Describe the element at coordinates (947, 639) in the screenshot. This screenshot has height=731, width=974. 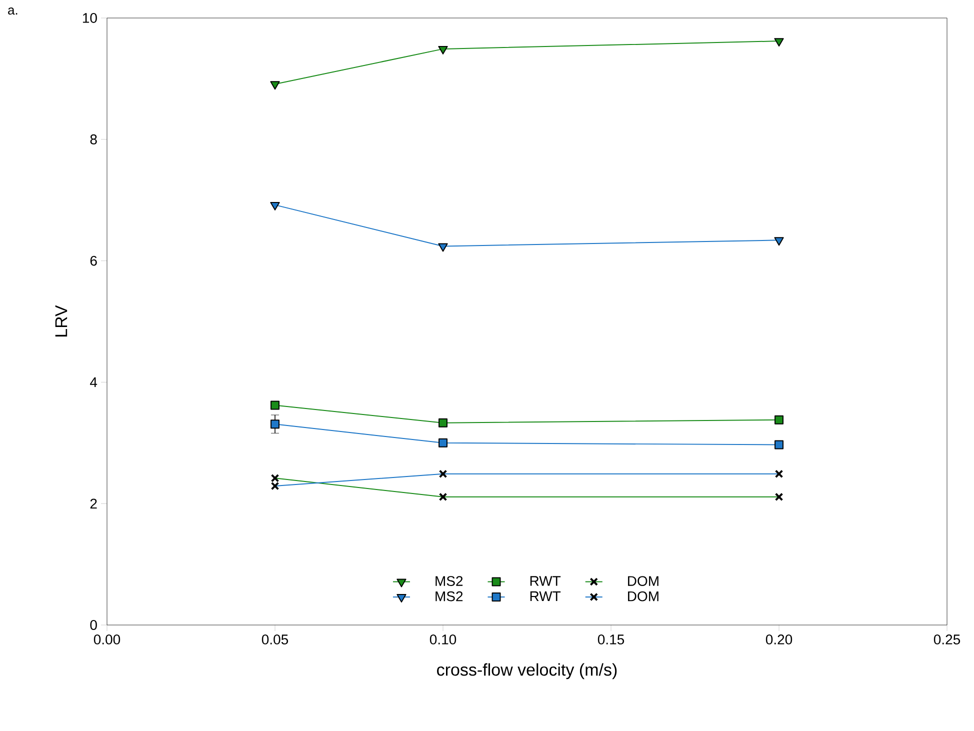
I see `x-tick-label: 0.25` at that location.